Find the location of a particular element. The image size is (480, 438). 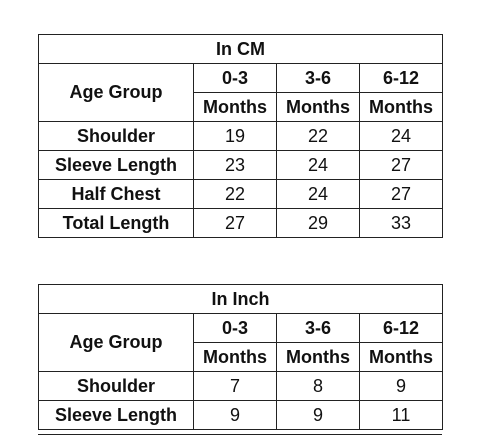

table-row: Total Length 27 29 33 is located at coordinates (240, 223).